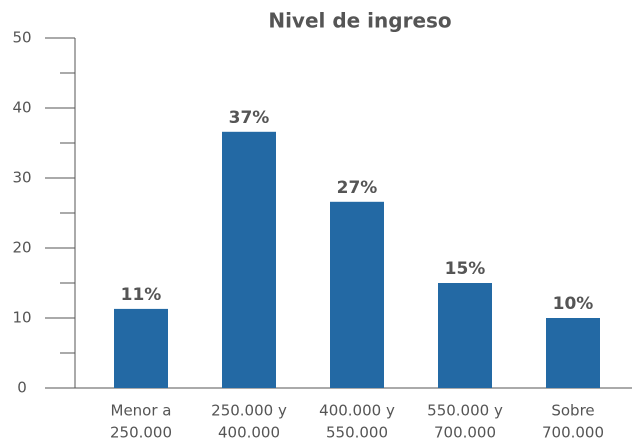  Describe the element at coordinates (141, 295) in the screenshot. I see `value-label: 11%` at that location.